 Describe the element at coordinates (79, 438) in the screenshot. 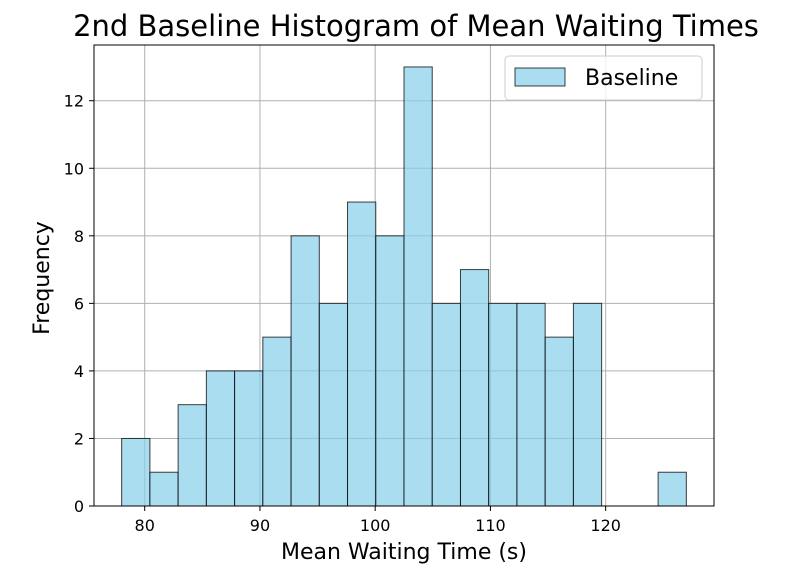

I see `y-tick-label: 2` at that location.